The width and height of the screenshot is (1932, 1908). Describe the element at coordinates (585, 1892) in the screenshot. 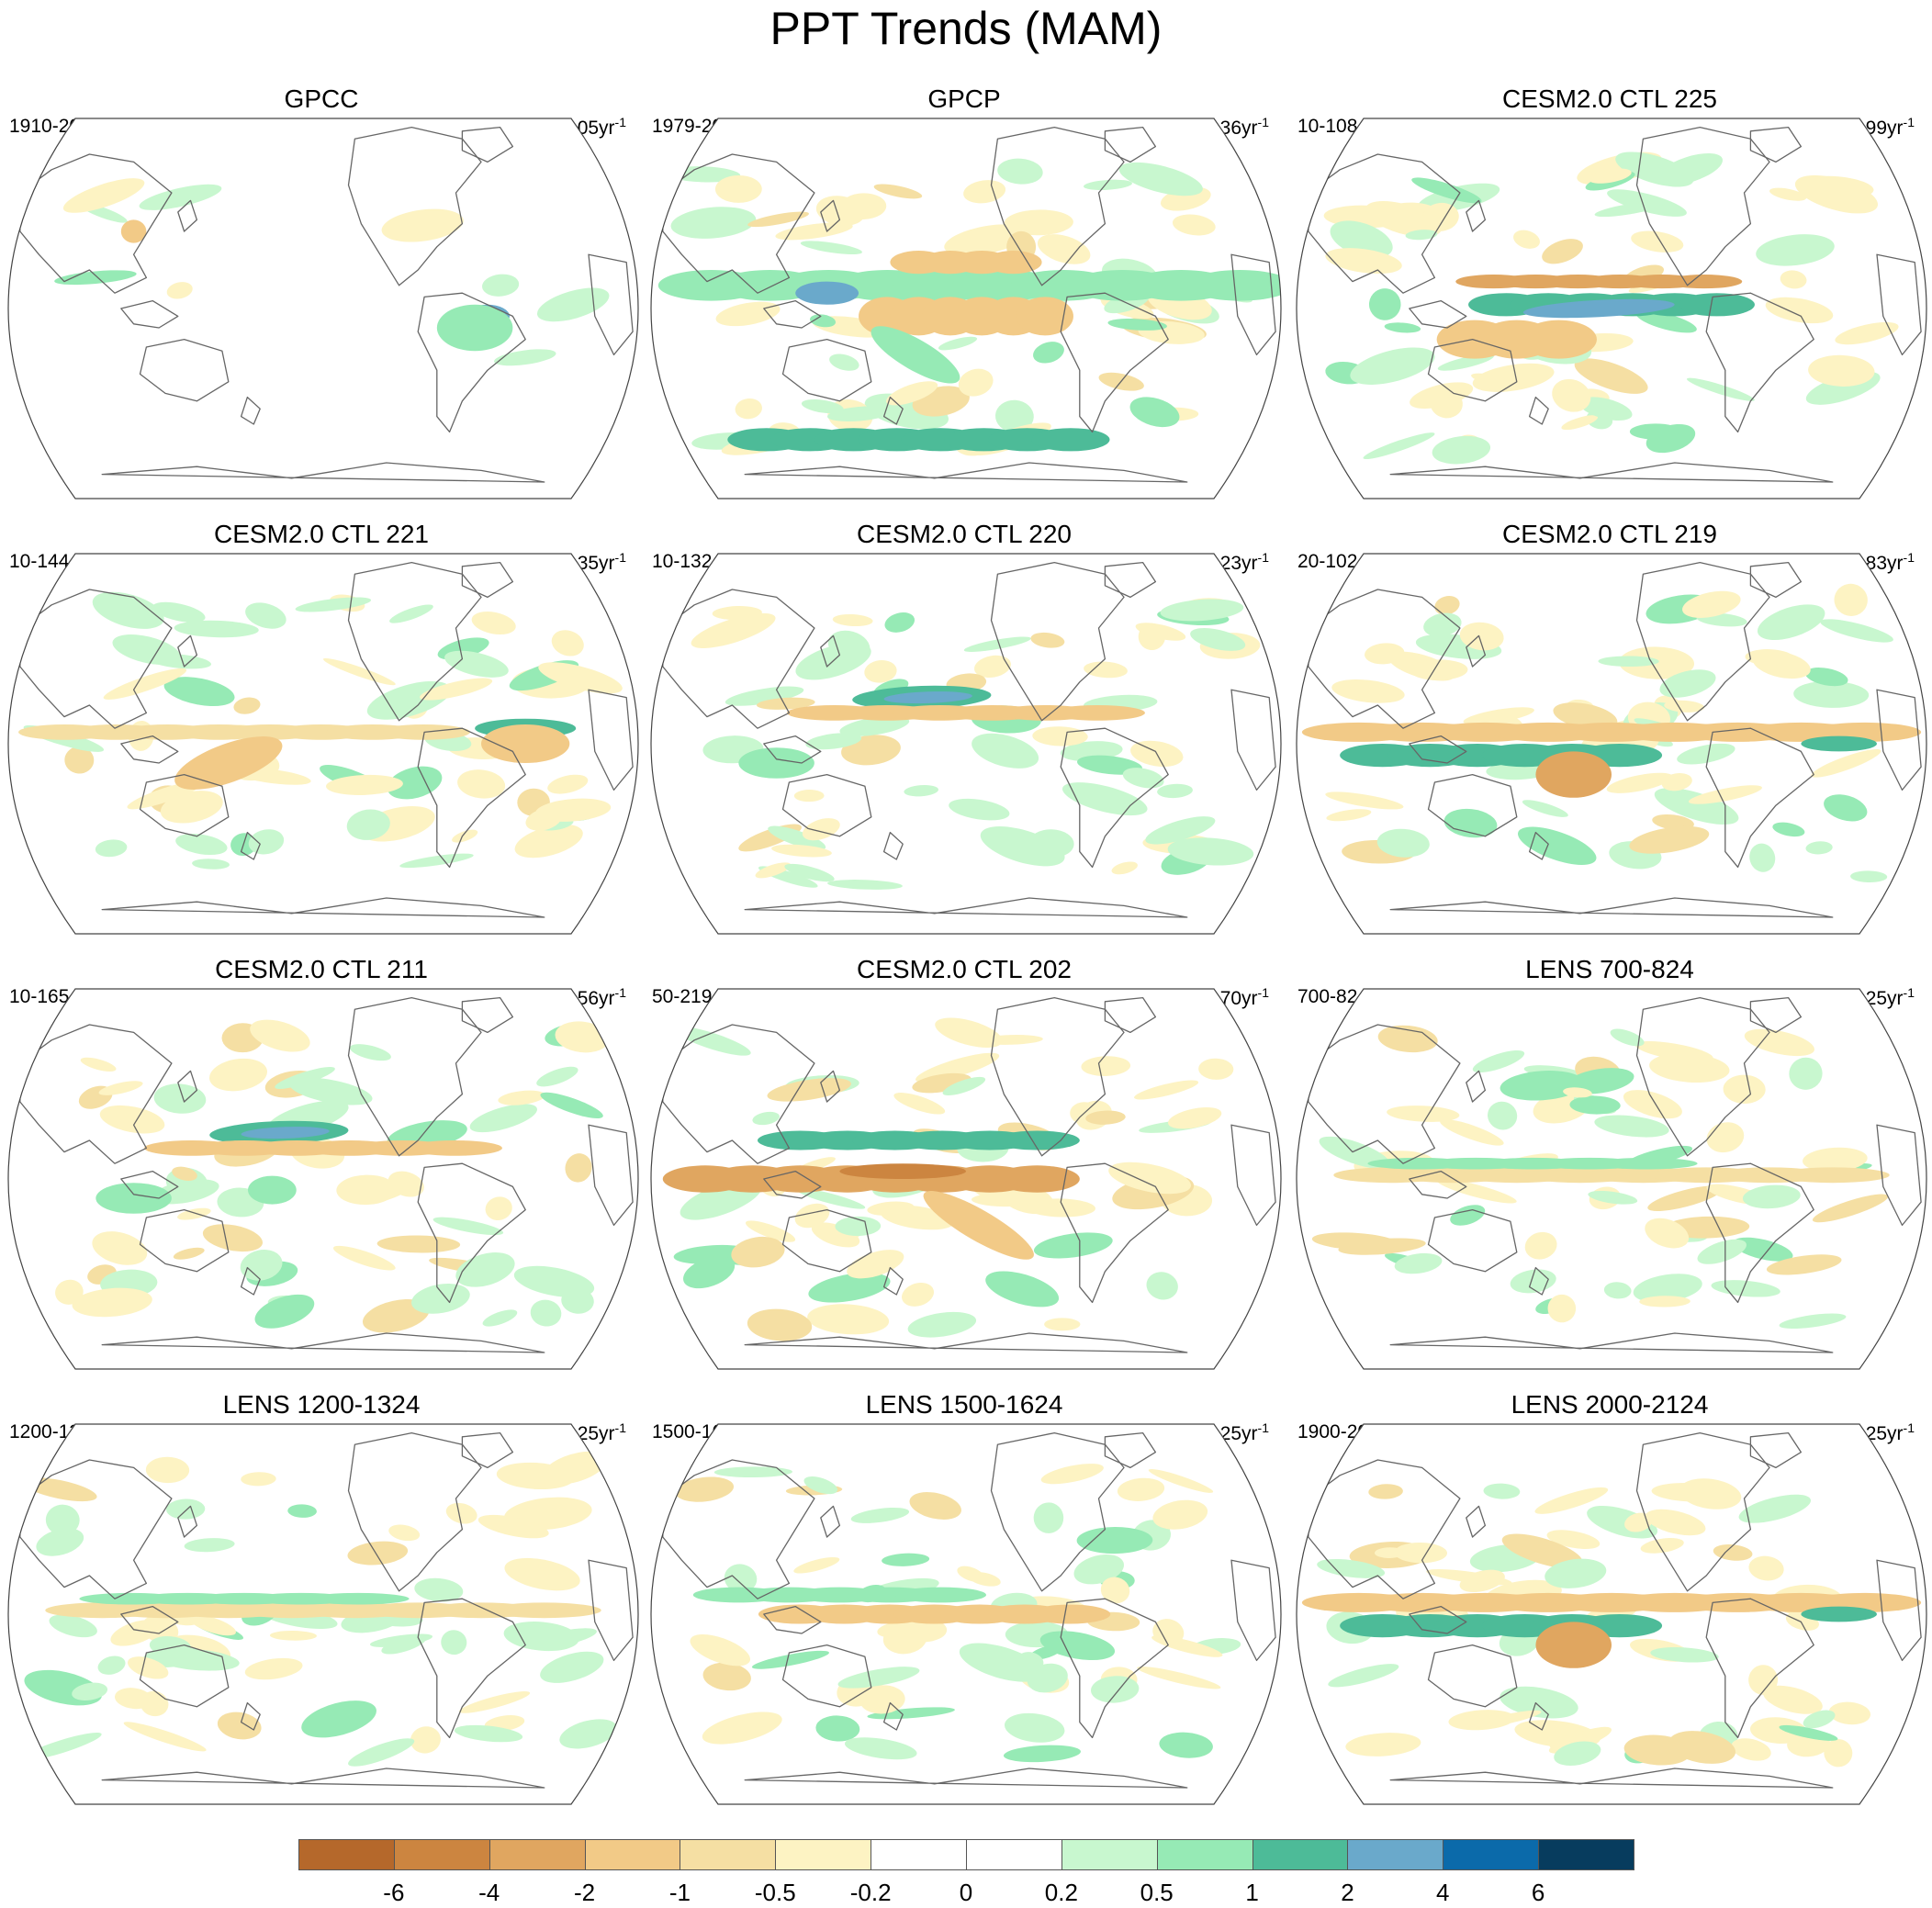

I see `colorbar-tick-label: -2` at that location.